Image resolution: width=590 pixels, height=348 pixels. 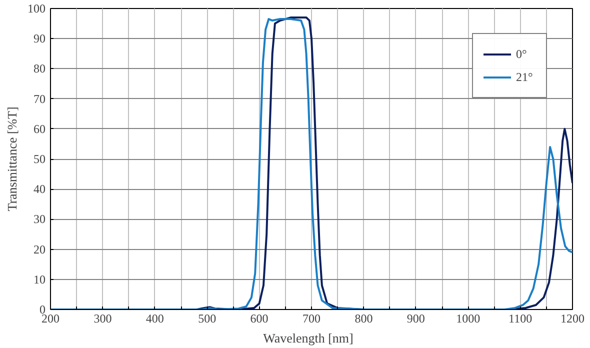 I want to click on x-tick-label: 600, so click(x=259, y=319).